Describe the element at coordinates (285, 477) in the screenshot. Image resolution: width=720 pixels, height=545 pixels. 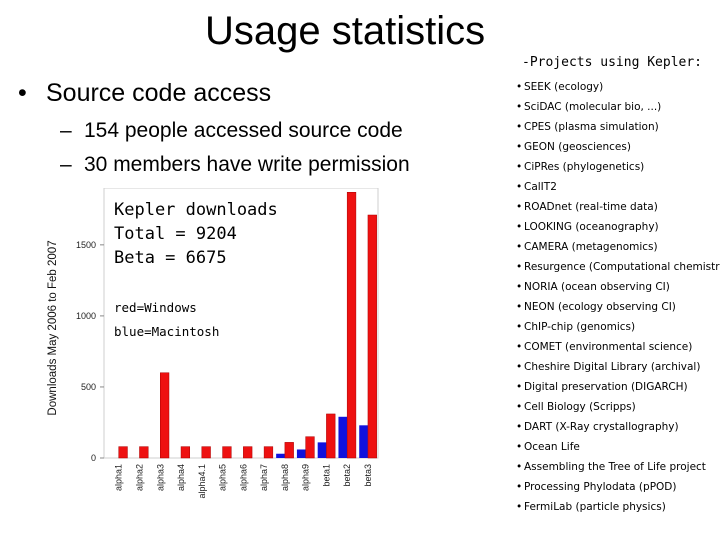
I see `x-tick-label: alpha8` at that location.